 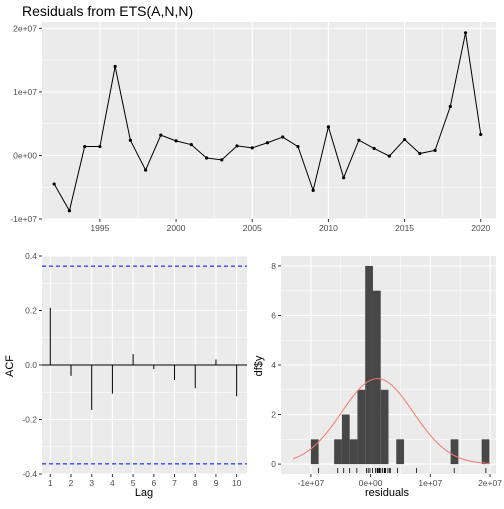 I want to click on x-tick-label: 2005, so click(x=252, y=228).